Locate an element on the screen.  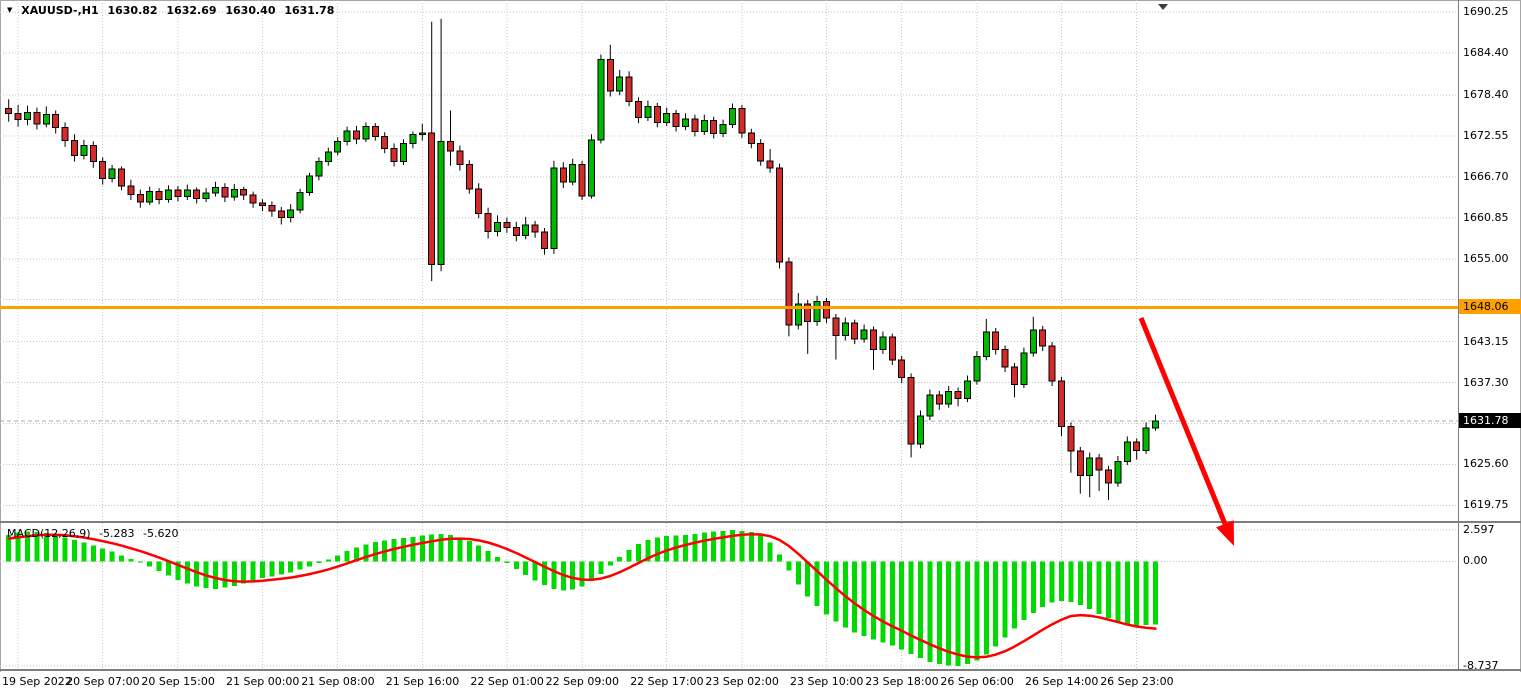
price-tick-label: 1655.00 is located at coordinates (1486, 258).